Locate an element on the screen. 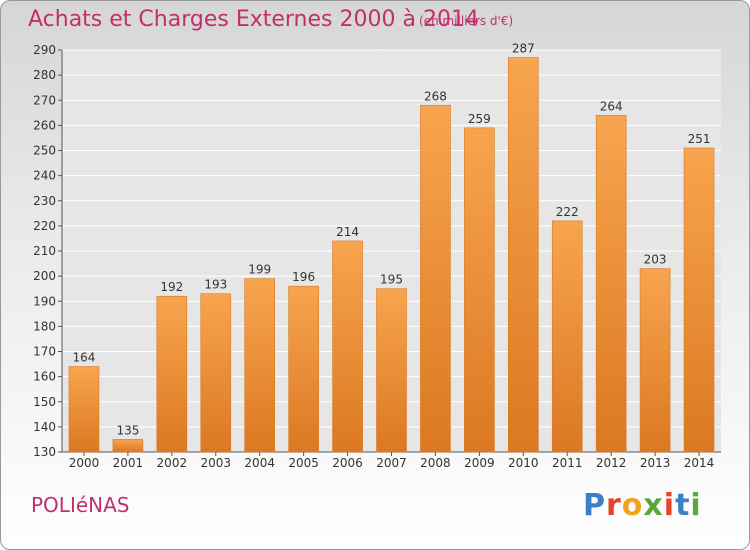 The image size is (750, 550). city-name: POLIéNAS is located at coordinates (80, 505).